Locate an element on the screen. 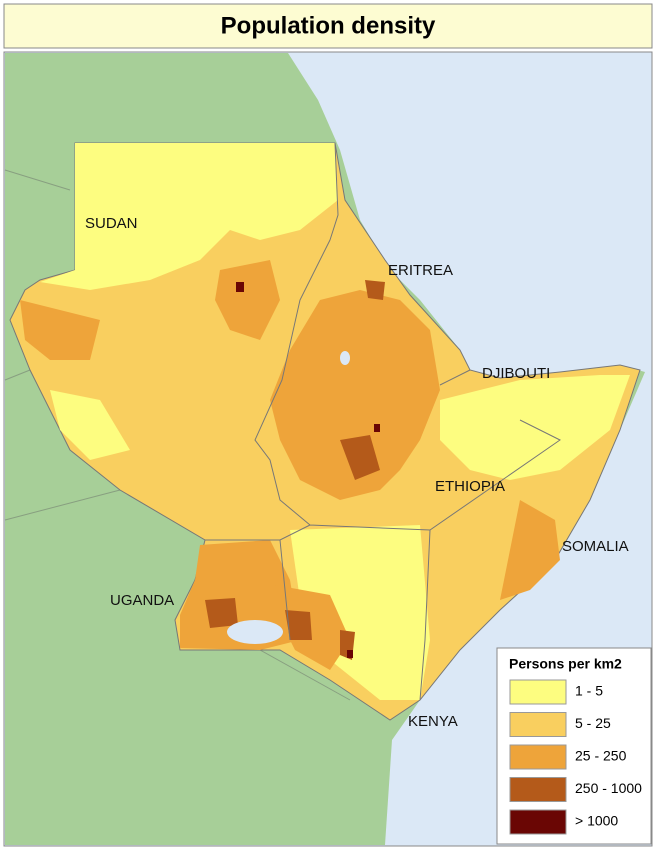 This screenshot has height=855, width=656. title-box is located at coordinates (328, 26).